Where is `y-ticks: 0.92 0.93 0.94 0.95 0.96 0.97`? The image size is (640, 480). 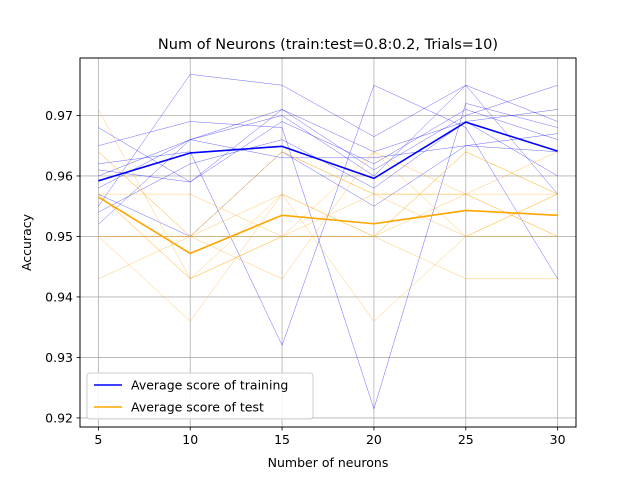 y-ticks: 0.92 0.93 0.94 0.95 0.96 0.97 is located at coordinates (62, 266).